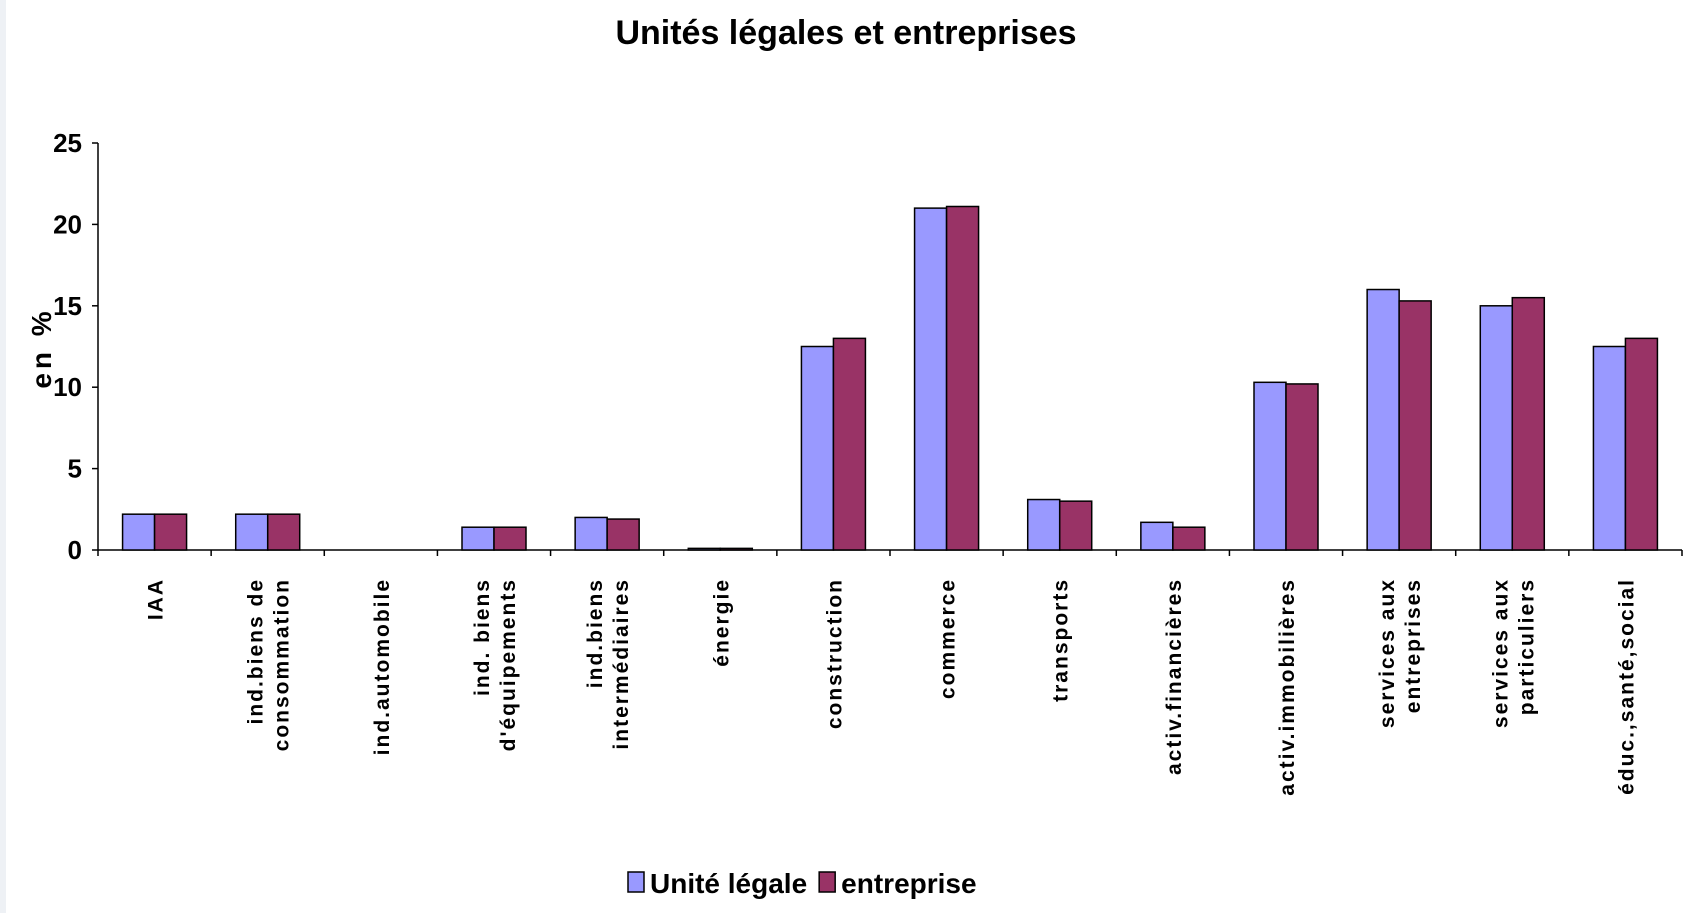  I want to click on legend: Unité légale entreprise, so click(802, 883).